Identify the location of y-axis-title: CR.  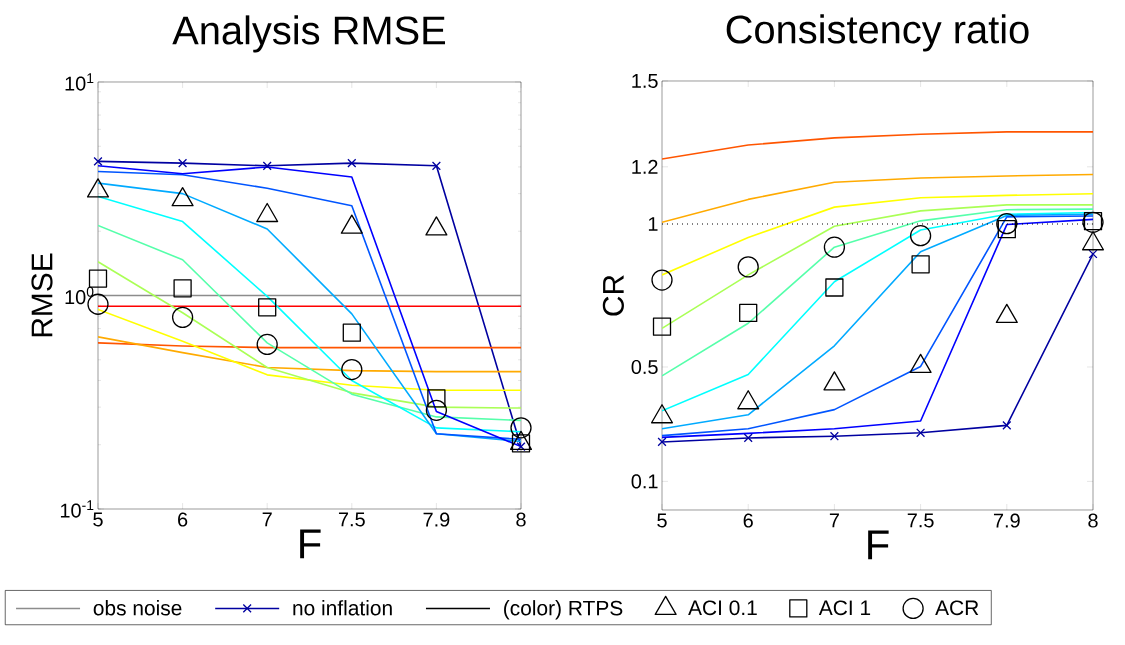
(613, 295).